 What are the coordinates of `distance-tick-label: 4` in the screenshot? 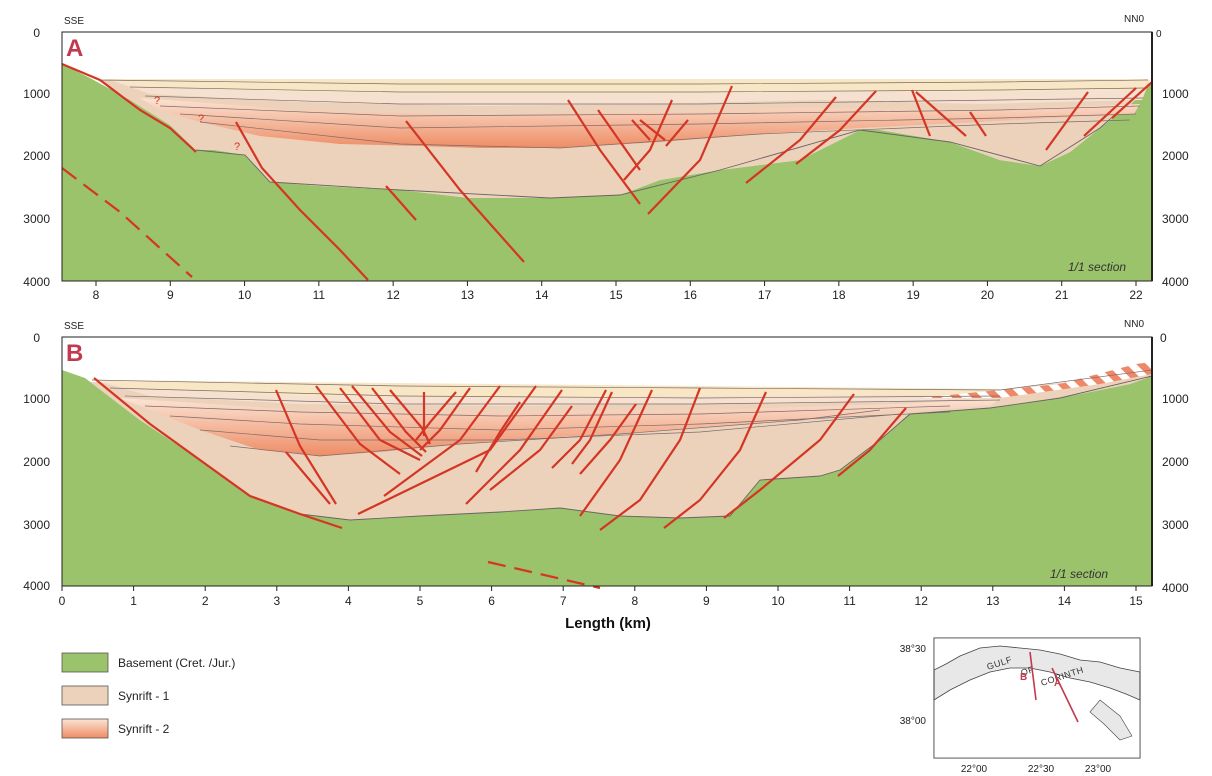 It's located at (348, 601).